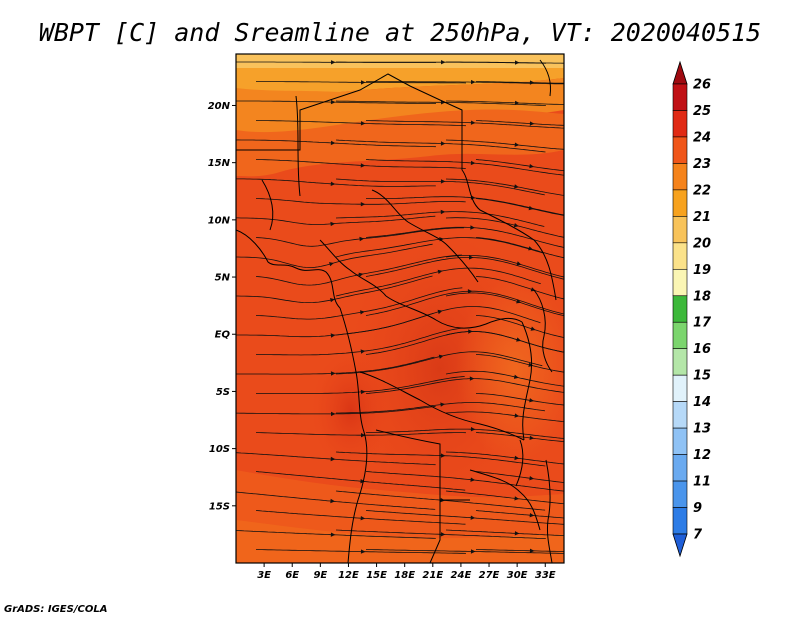  What do you see at coordinates (353, 268) in the screenshot?
I see `border-nigeria-cameroon` at bounding box center [353, 268].